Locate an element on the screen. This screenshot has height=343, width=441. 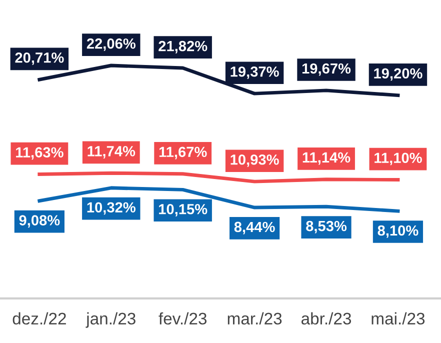
data-label: 10,93% is located at coordinates (254, 160).